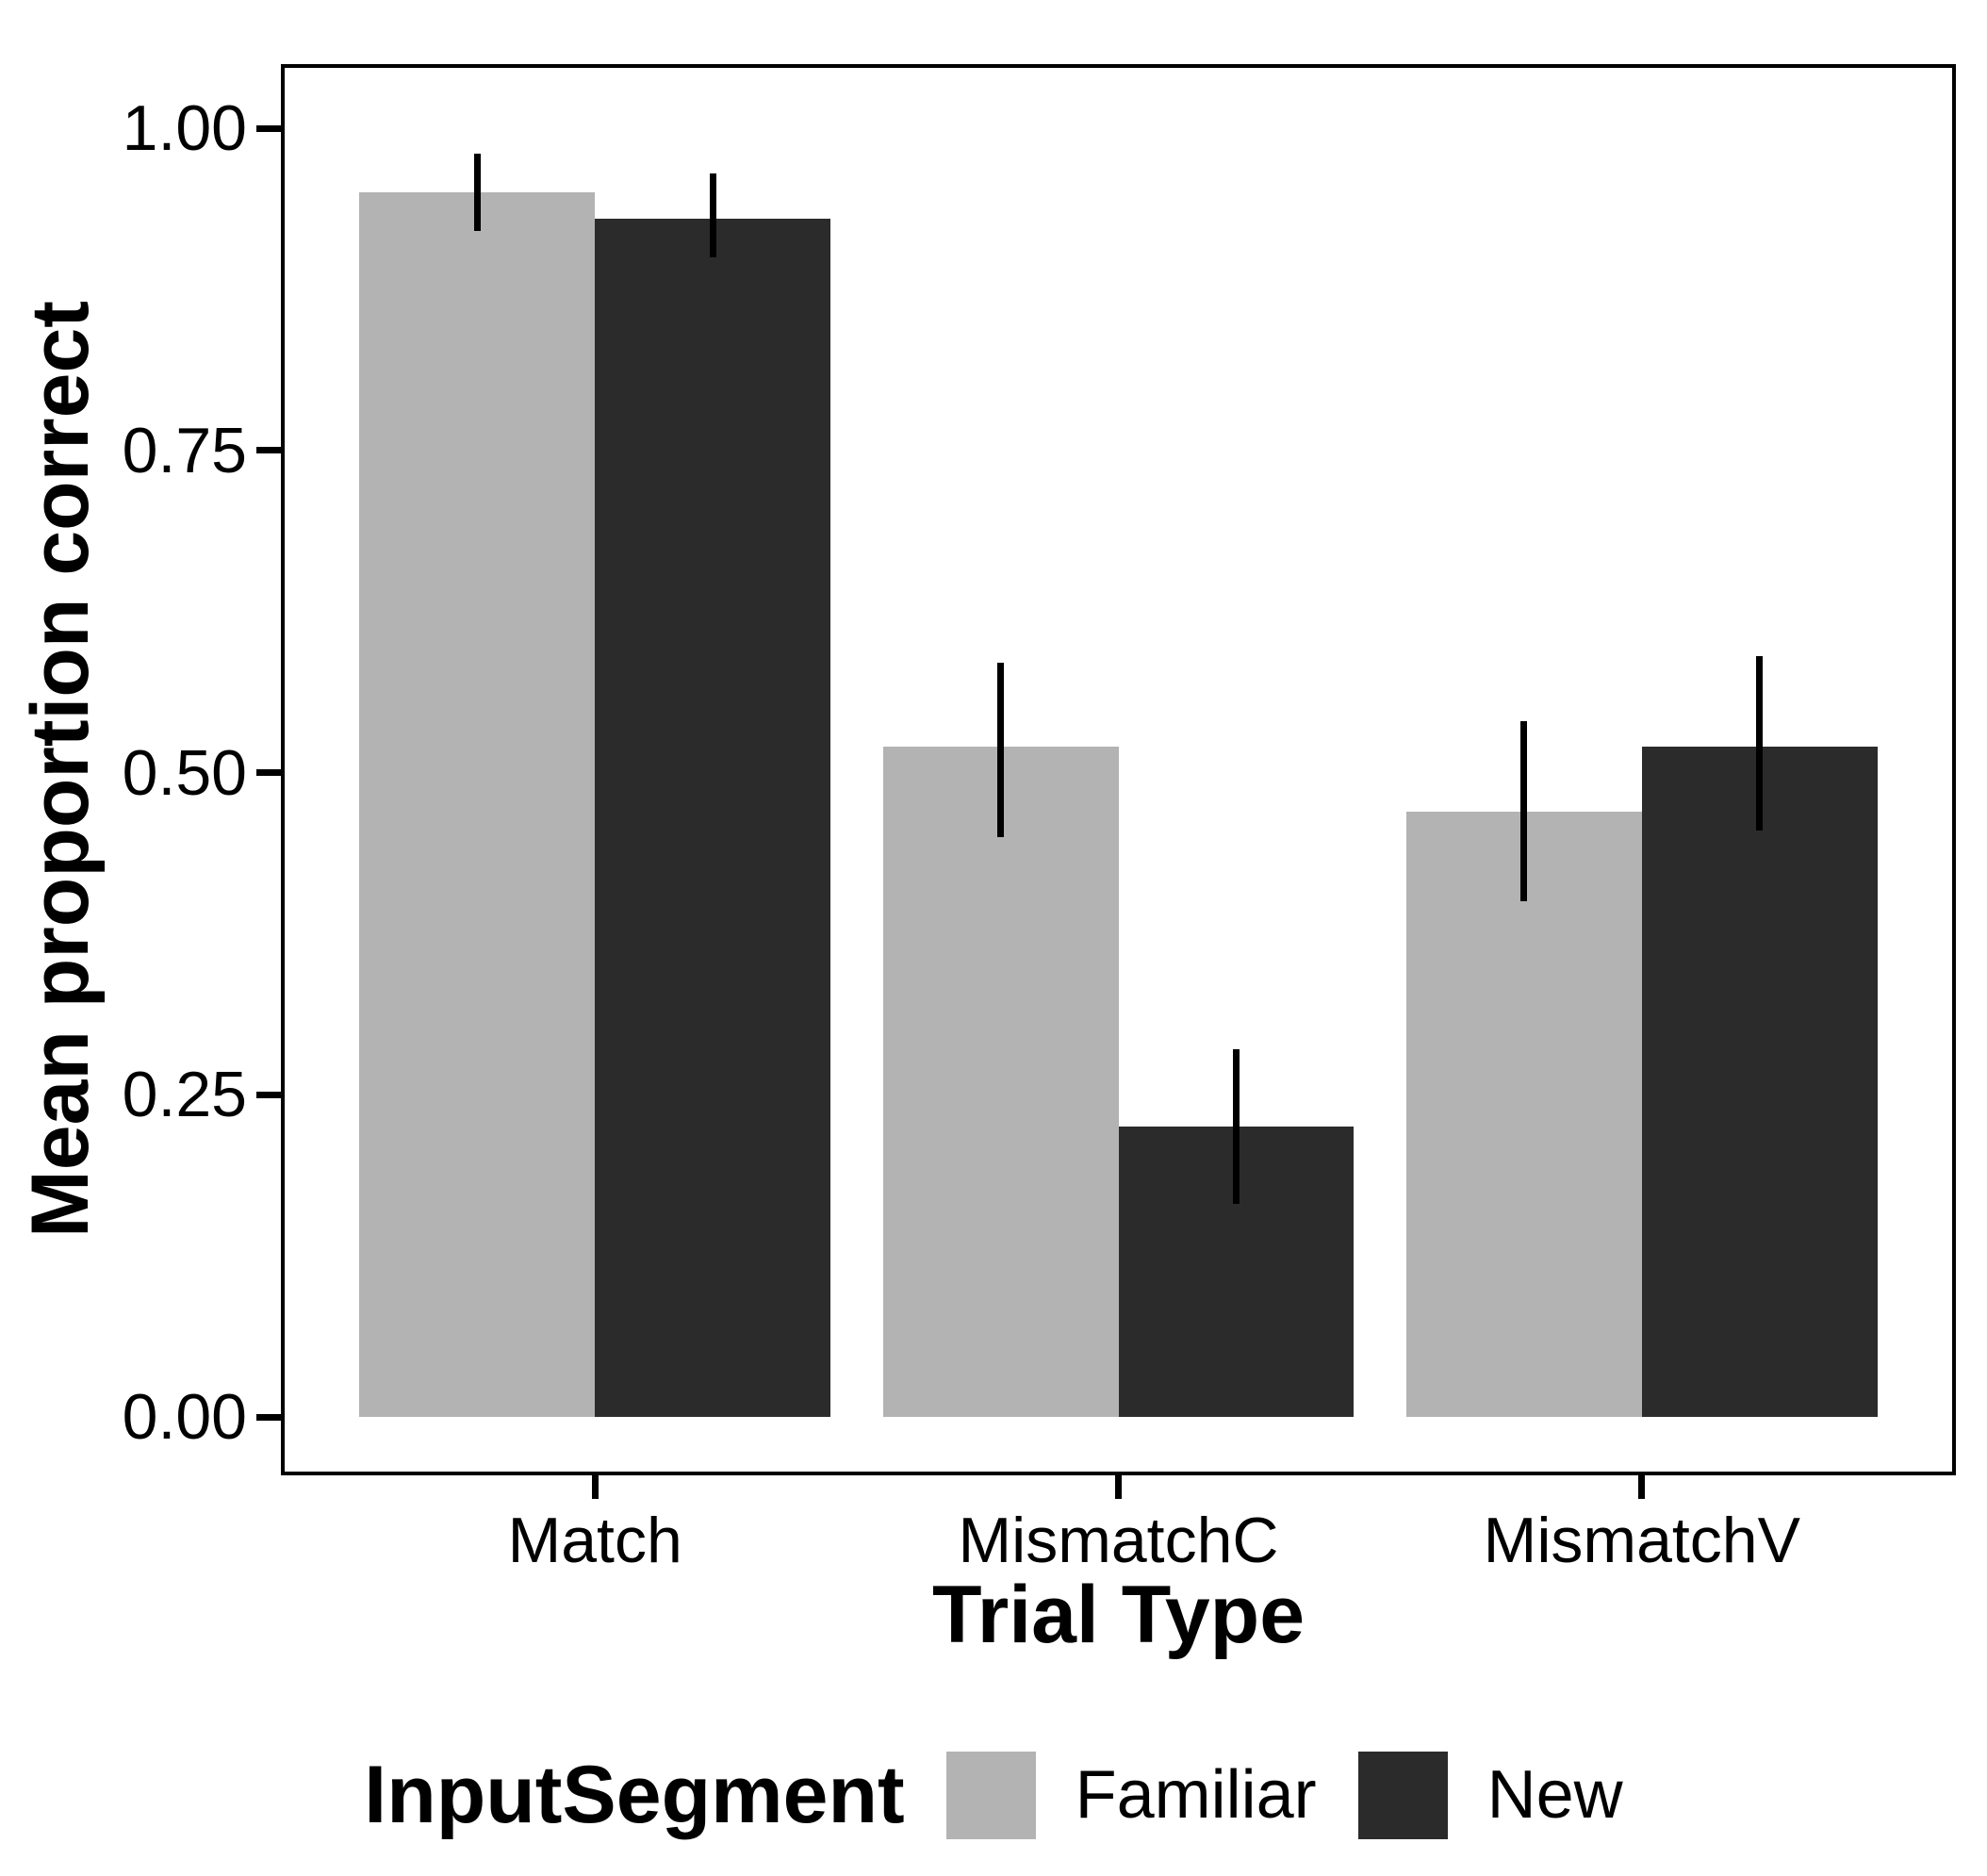 This screenshot has height=1876, width=1987. What do you see at coordinates (594, 1541) in the screenshot?
I see `x-tick-label: Match` at bounding box center [594, 1541].